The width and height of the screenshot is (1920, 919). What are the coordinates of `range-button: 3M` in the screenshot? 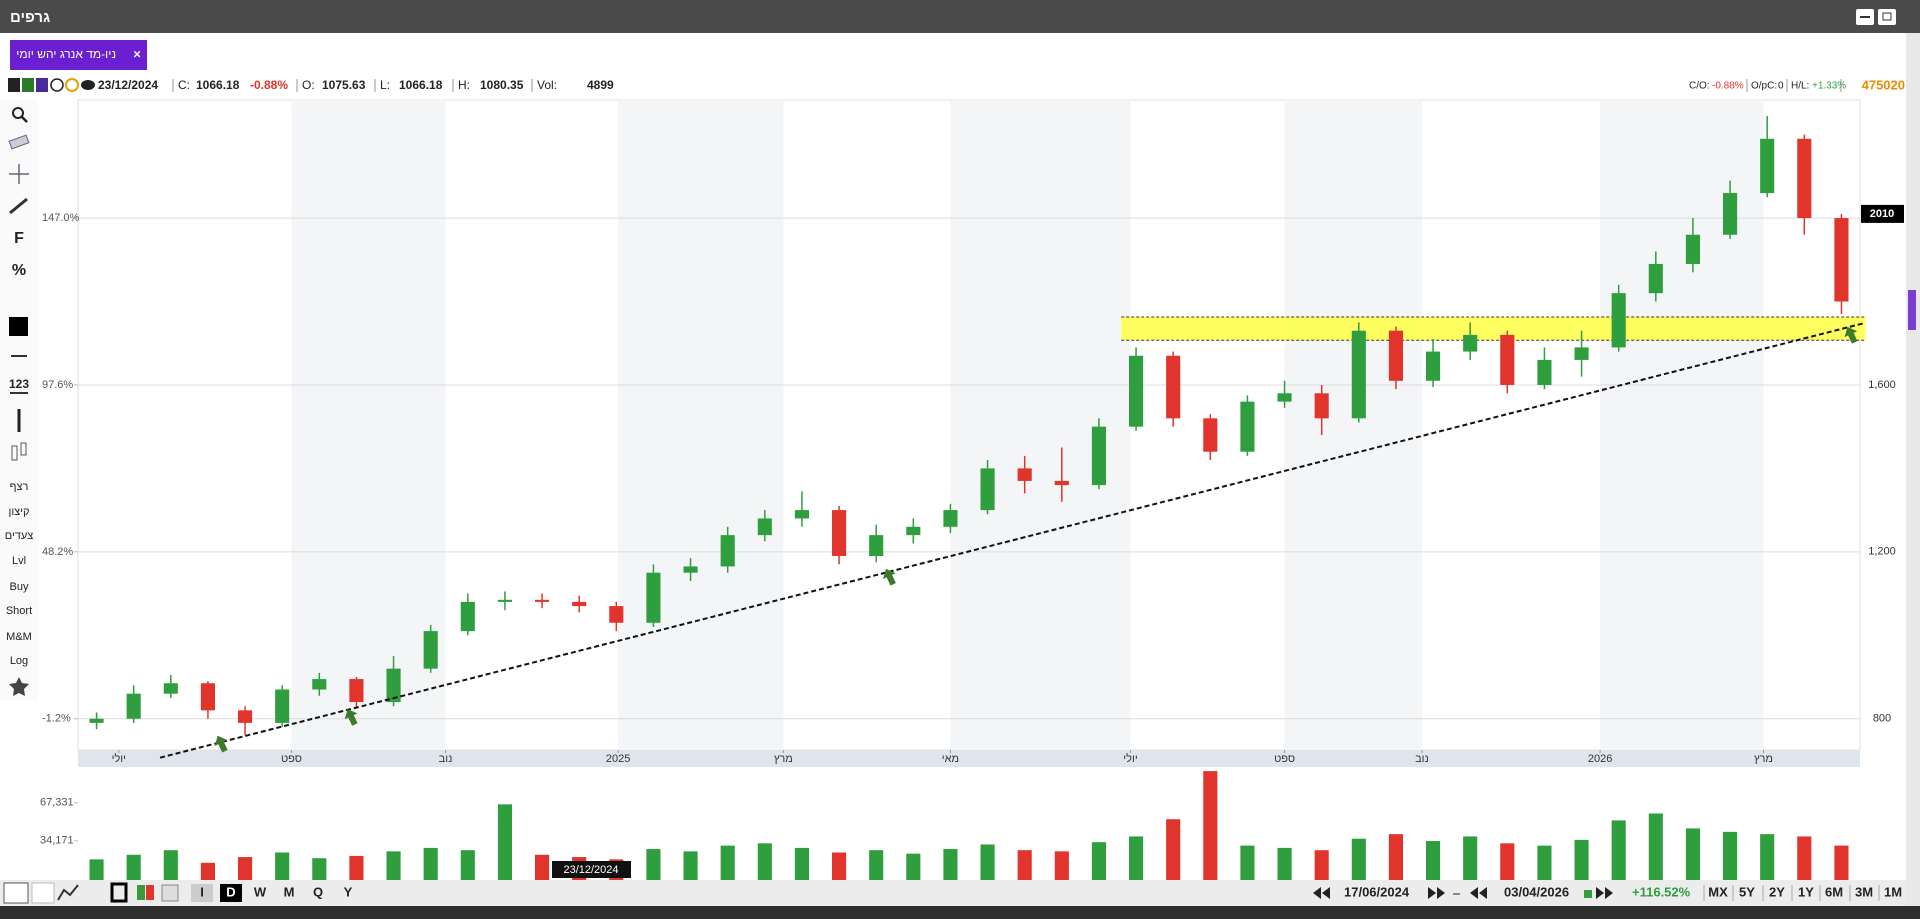 It's located at (1864, 891).